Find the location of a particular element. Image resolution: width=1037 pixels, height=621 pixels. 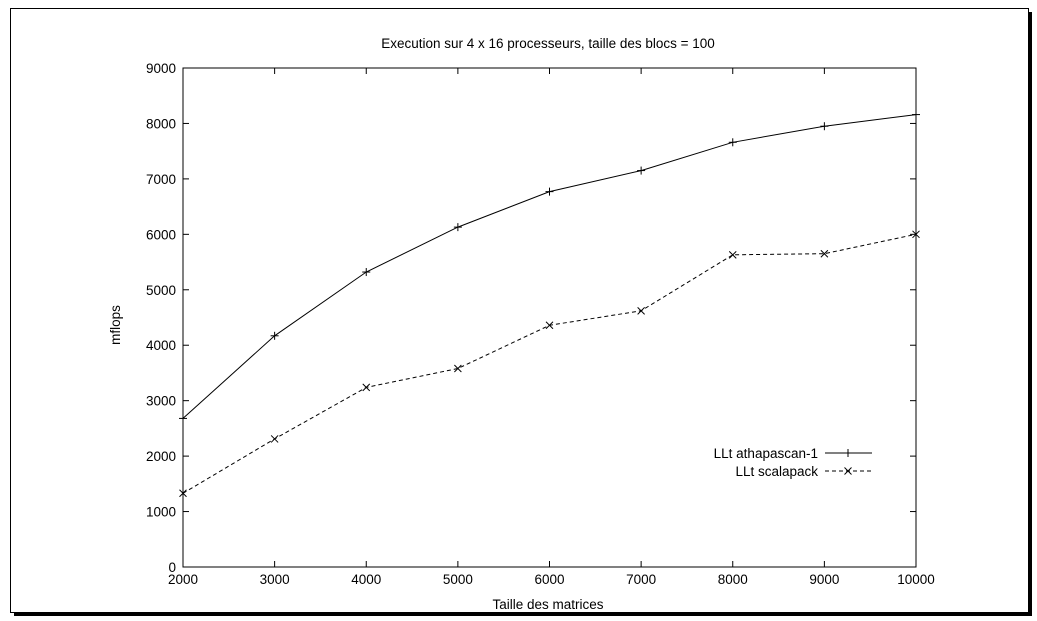

frame-shadow-right is located at coordinates (1030, 314).